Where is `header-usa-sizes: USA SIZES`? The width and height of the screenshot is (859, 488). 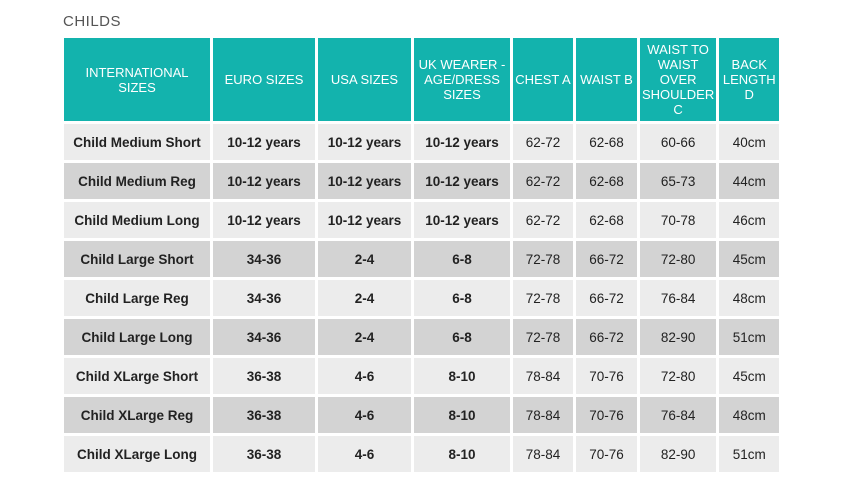
header-usa-sizes: USA SIZES is located at coordinates (364, 79).